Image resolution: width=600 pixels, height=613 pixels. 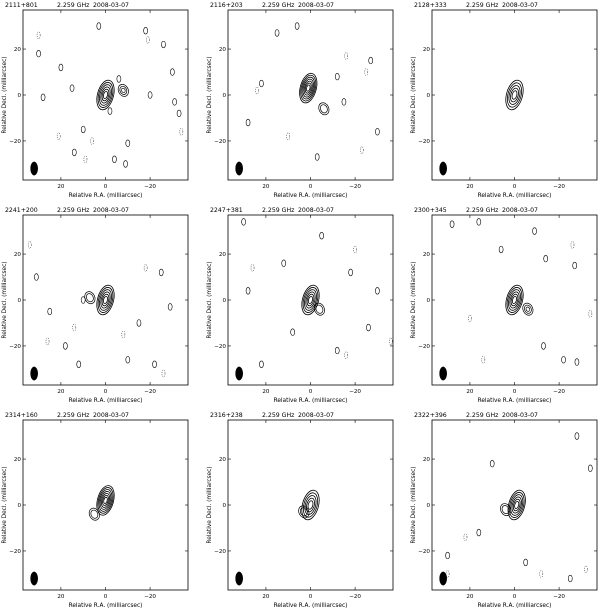 I want to click on source-name: 2300+345, so click(x=430, y=210).